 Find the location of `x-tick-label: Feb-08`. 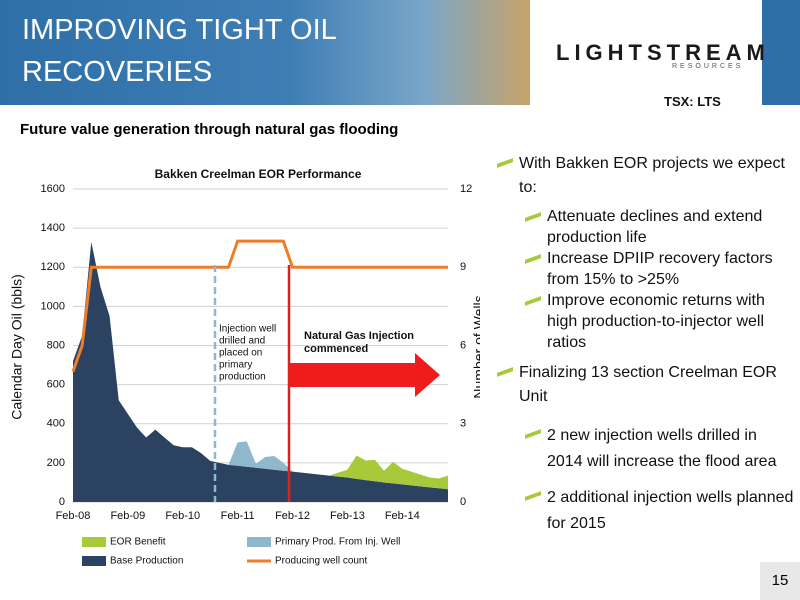

x-tick-label: Feb-08 is located at coordinates (73, 516).